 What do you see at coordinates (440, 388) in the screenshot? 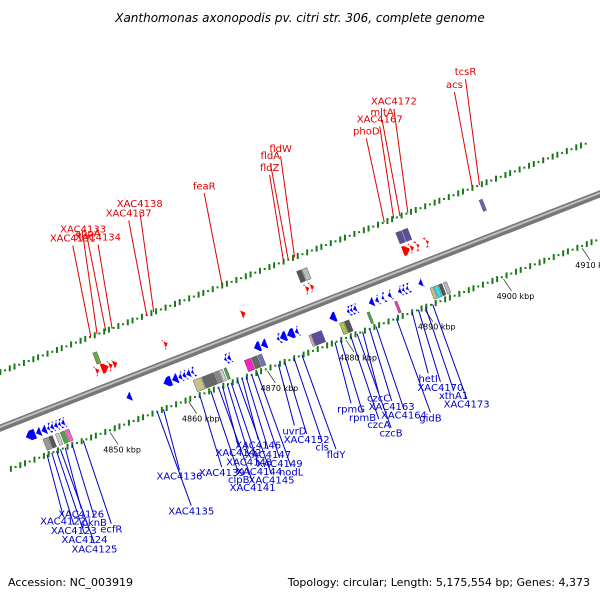
I see `reverse-gene-label: XAC4170` at bounding box center [440, 388].